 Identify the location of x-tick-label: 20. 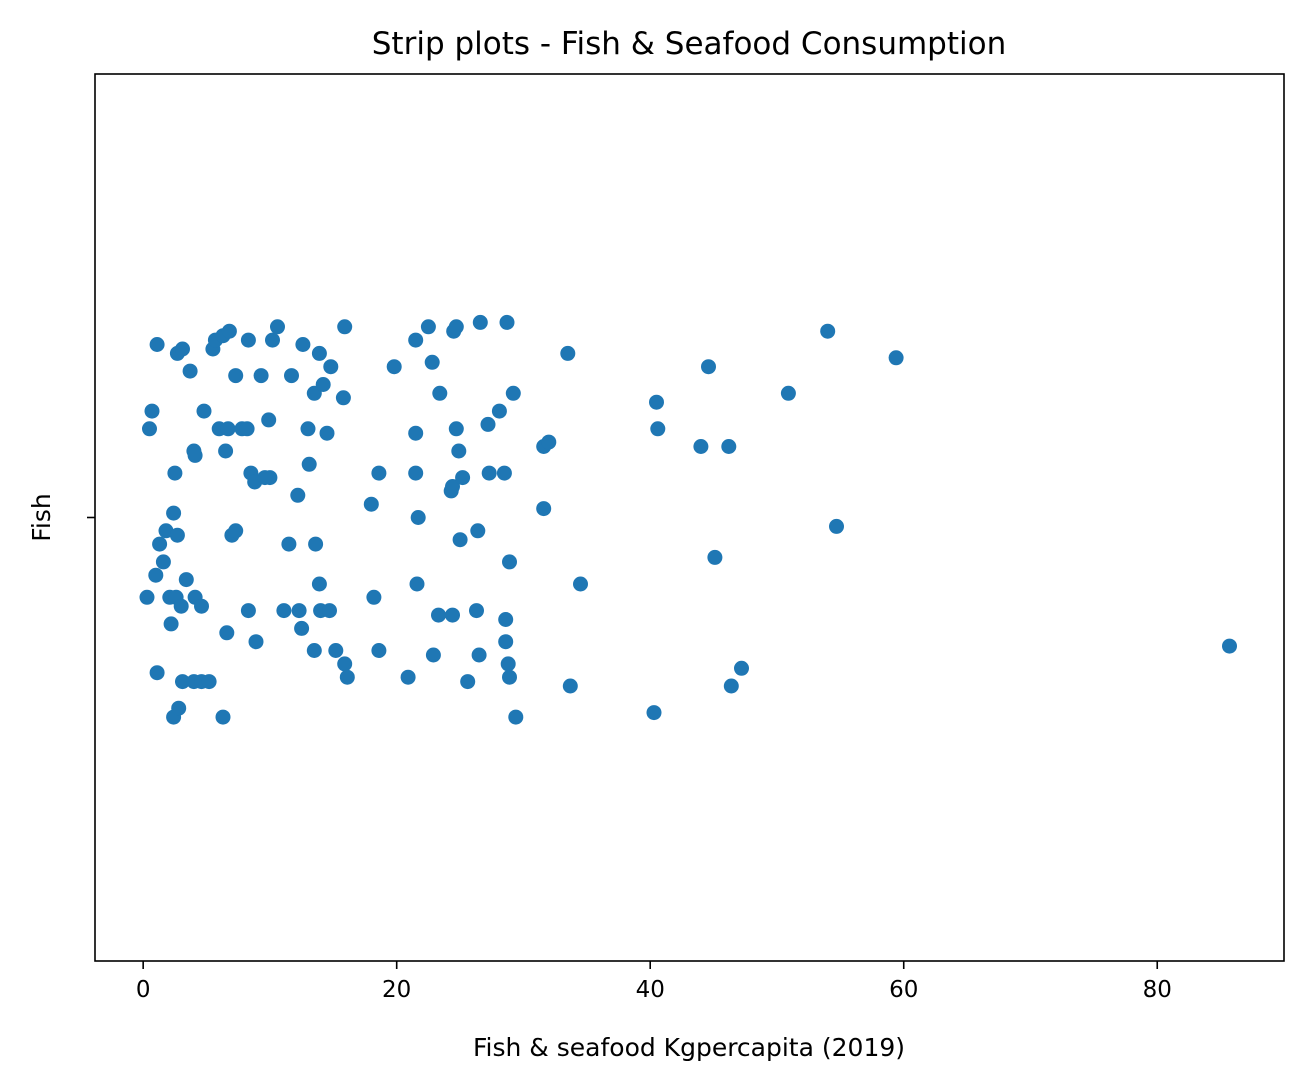
(396, 990).